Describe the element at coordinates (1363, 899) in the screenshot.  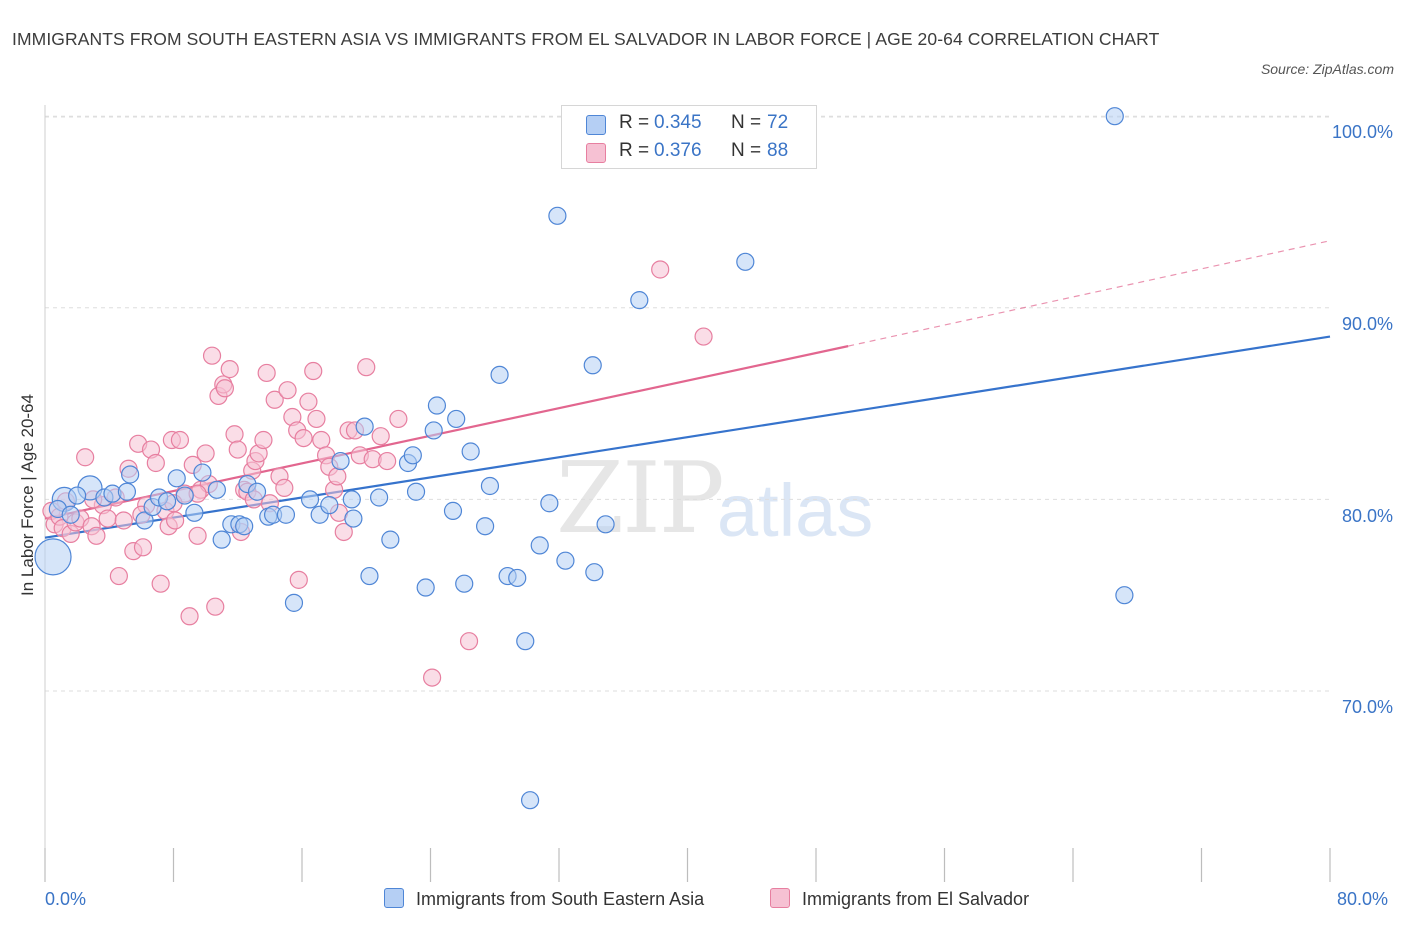
I see `x-tick-label-max: 80.0%` at that location.